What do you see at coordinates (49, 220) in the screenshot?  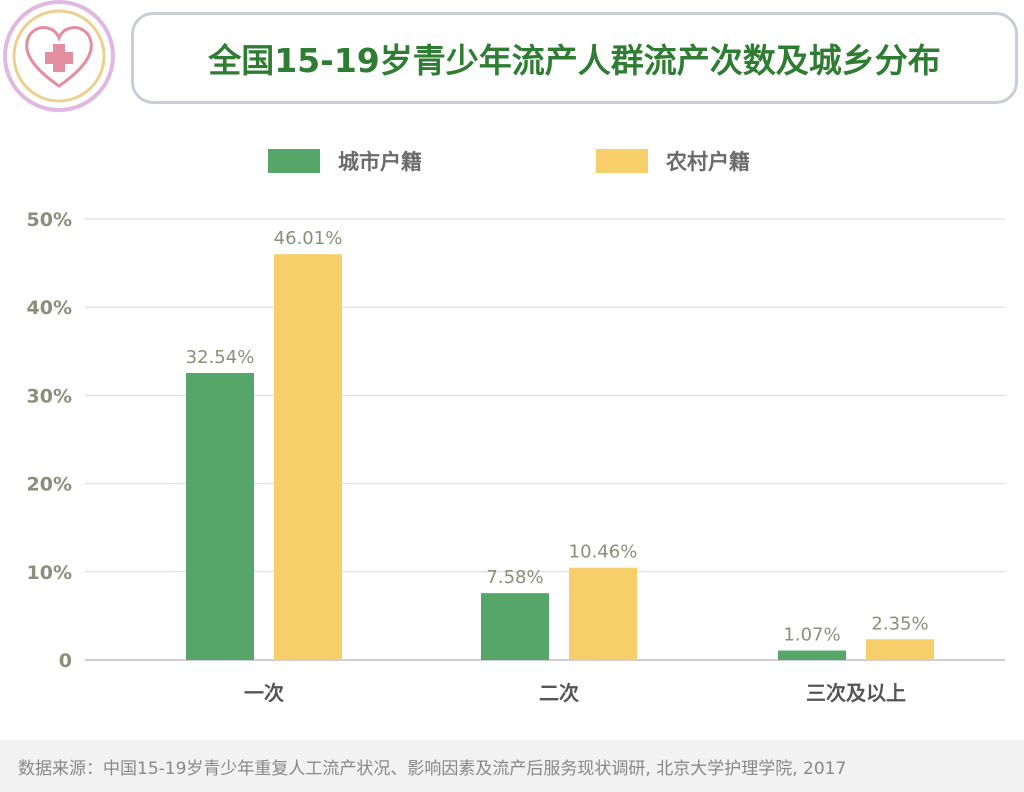 I see `y-tick-label: 50%` at bounding box center [49, 220].